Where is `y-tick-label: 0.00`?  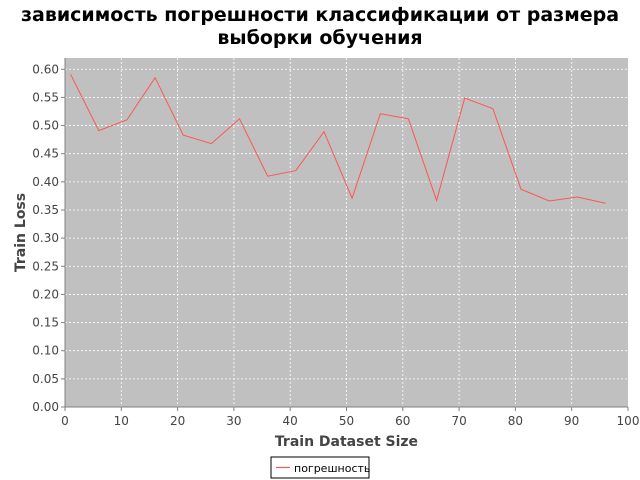 y-tick-label: 0.00 is located at coordinates (45, 407).